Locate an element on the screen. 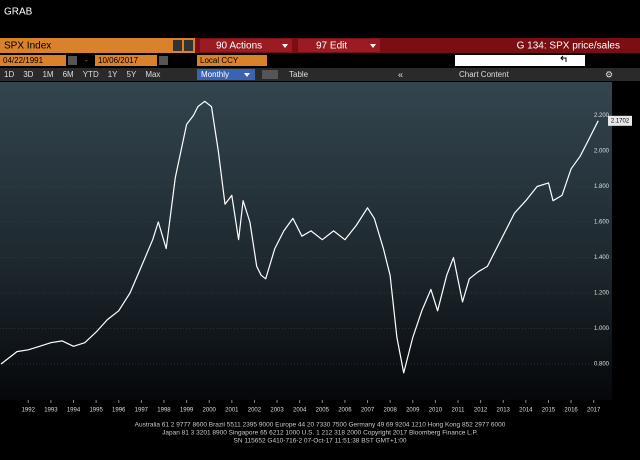 The height and width of the screenshot is (460, 640). last-value-label: 2.1702 is located at coordinates (620, 121).